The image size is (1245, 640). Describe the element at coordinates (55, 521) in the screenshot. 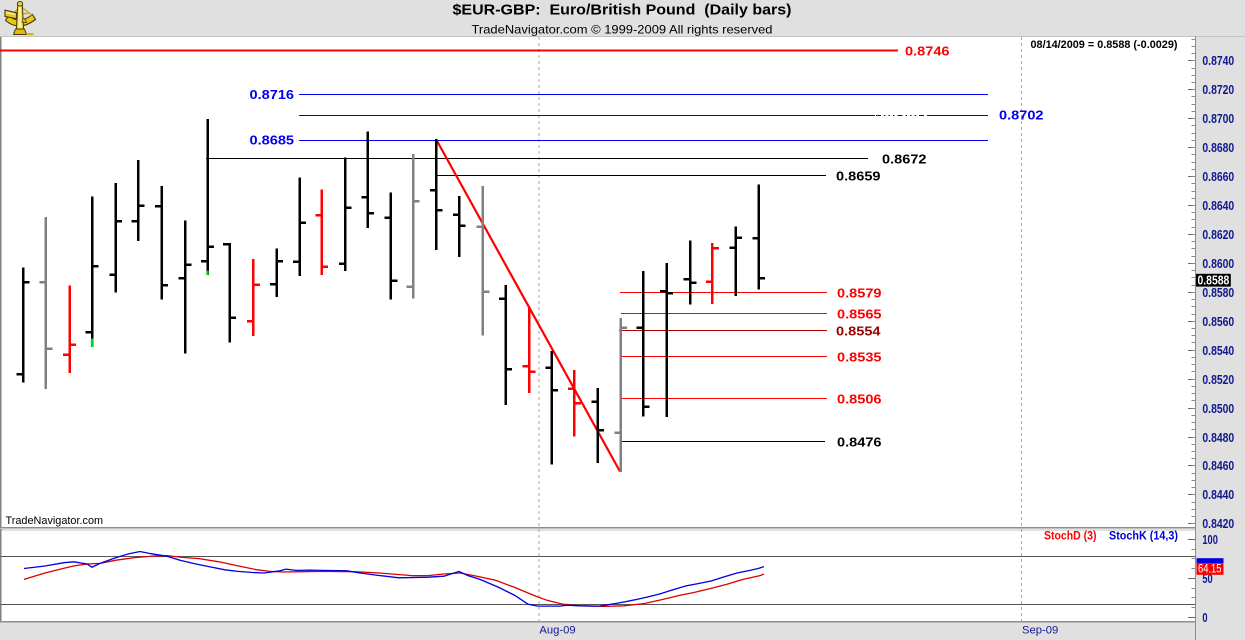

I see `svg-text: TradeNavigator.com` at that location.